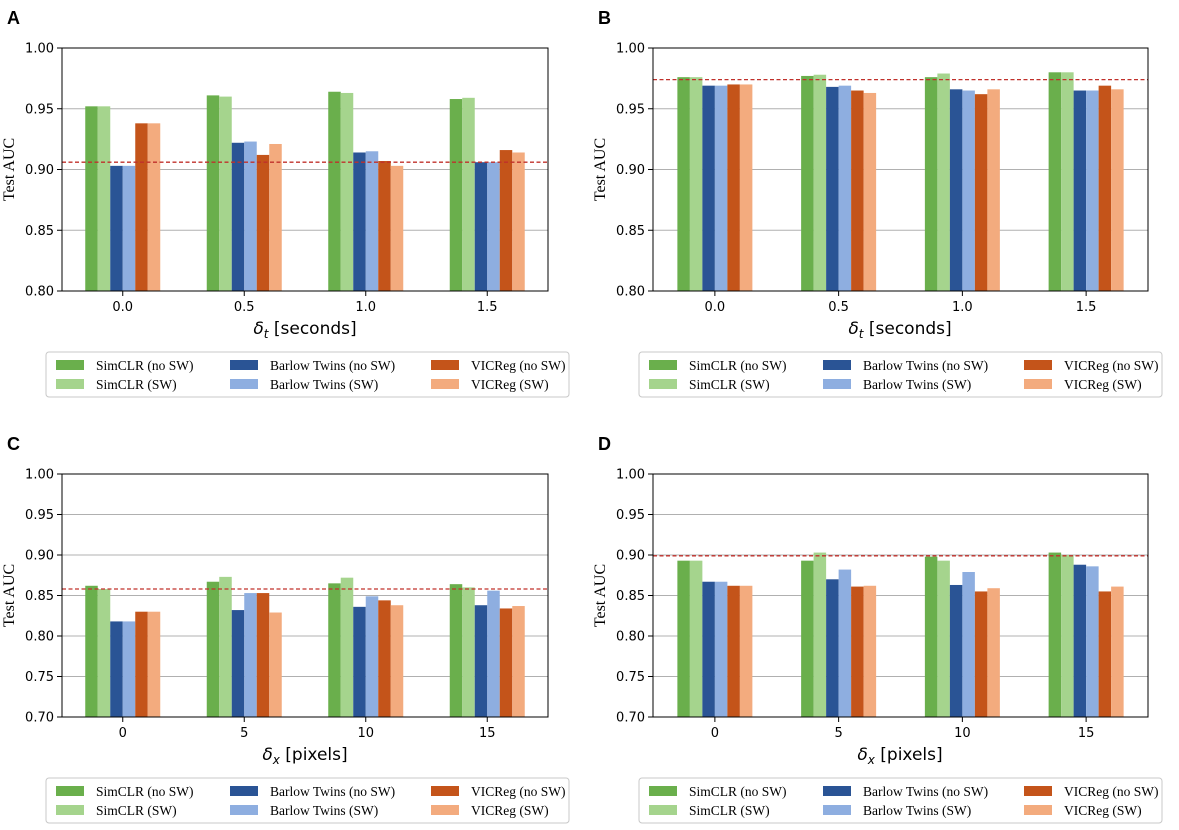 The image size is (1179, 830). Describe the element at coordinates (145, 791) in the screenshot. I see `legend-label: SimCLR (no SW)` at that location.